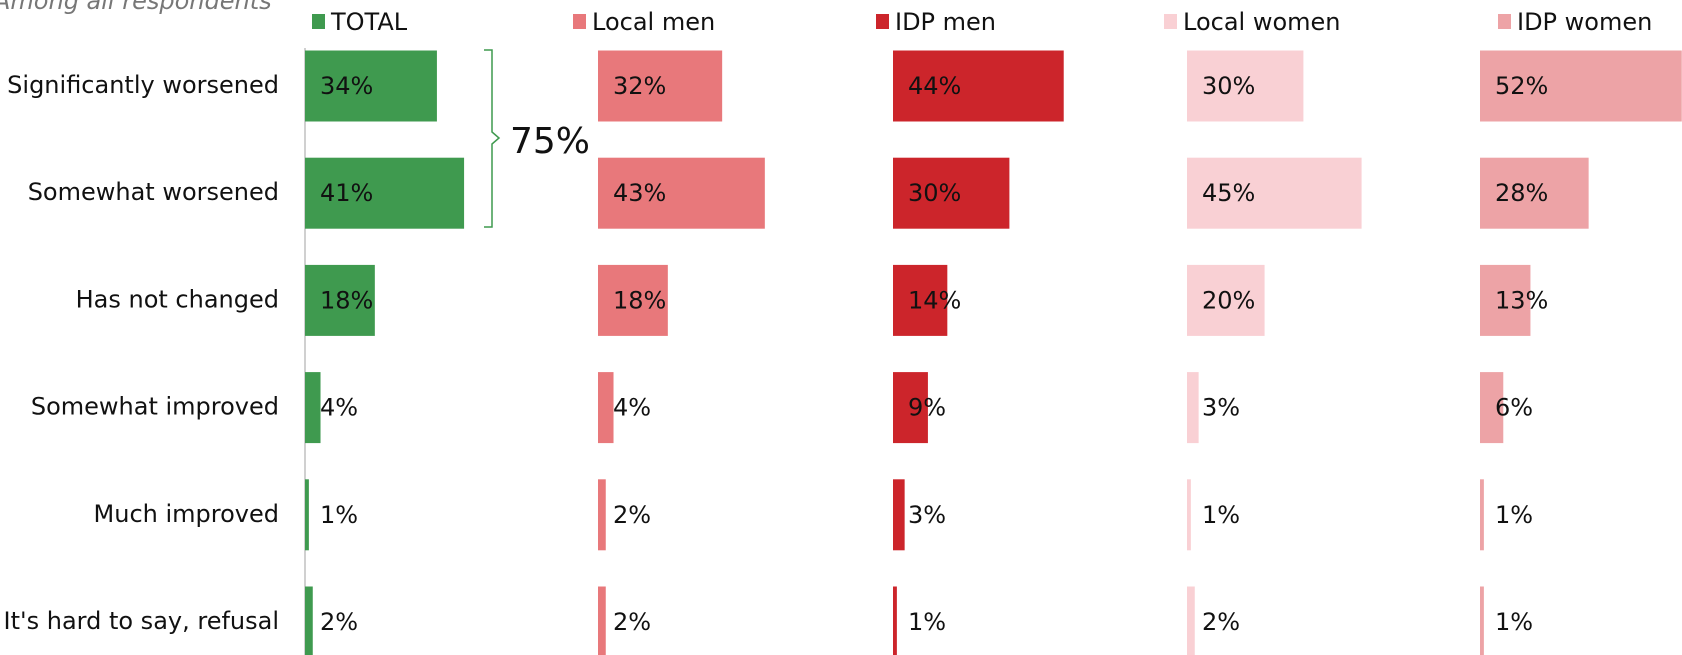 The image size is (1682, 655). I want to click on value-label: 41%, so click(346, 193).